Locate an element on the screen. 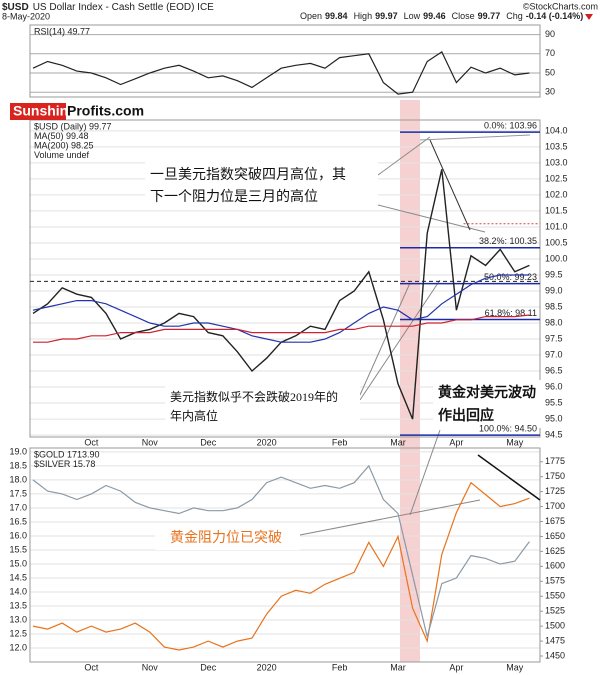 This screenshot has width=600, height=675. y-tick-label: 103.0 is located at coordinates (556, 162).